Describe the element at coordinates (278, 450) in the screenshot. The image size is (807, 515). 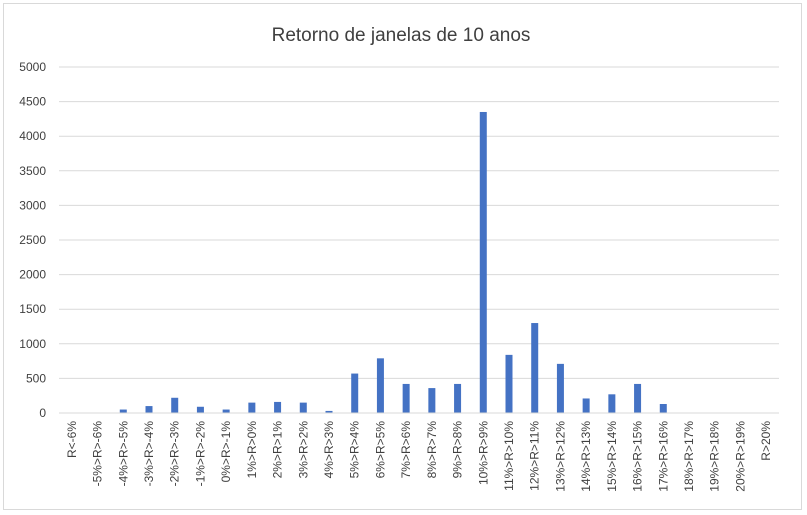
I see `x-tick-label: 2%>R>1%` at that location.